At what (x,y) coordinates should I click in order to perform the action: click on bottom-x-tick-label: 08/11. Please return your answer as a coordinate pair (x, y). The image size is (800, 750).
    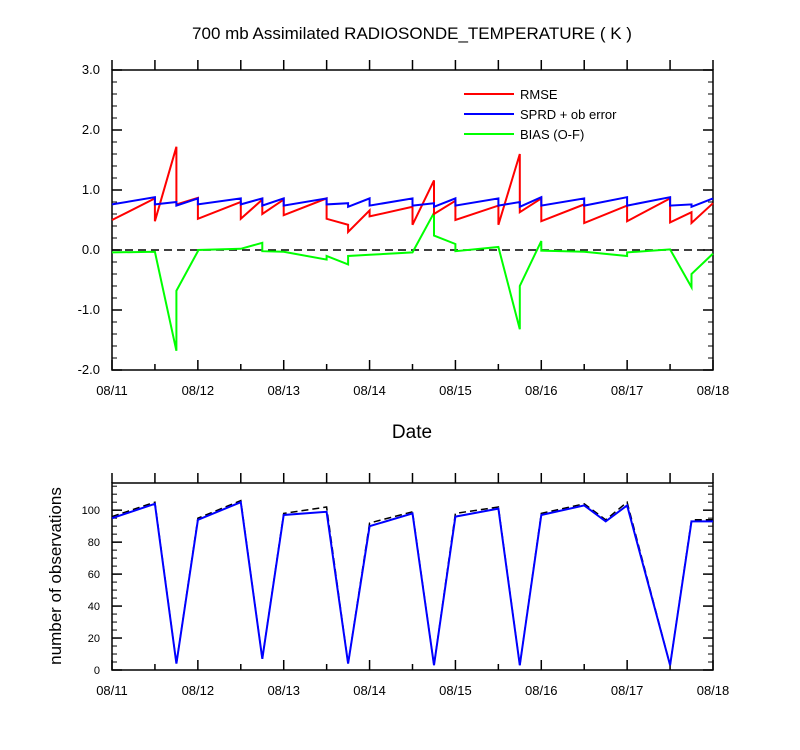
    Looking at the image, I should click on (112, 690).